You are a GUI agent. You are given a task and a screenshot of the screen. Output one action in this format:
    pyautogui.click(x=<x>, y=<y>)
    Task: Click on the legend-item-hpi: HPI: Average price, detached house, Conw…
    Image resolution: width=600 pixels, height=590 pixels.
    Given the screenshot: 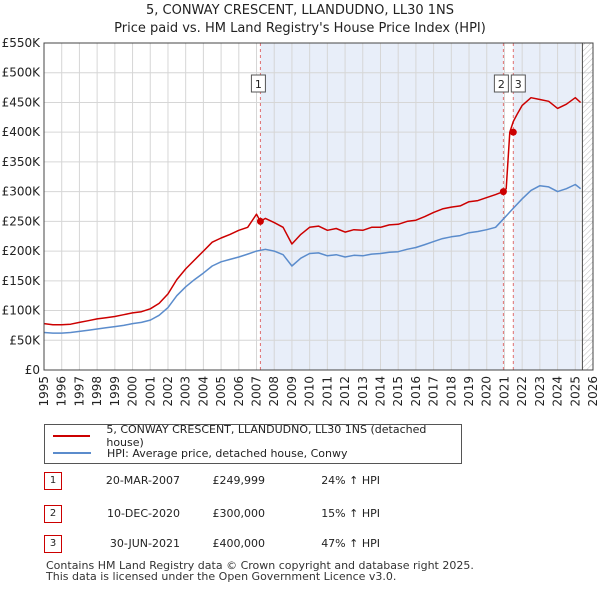 What is the action you would take?
    pyautogui.click(x=200, y=453)
    